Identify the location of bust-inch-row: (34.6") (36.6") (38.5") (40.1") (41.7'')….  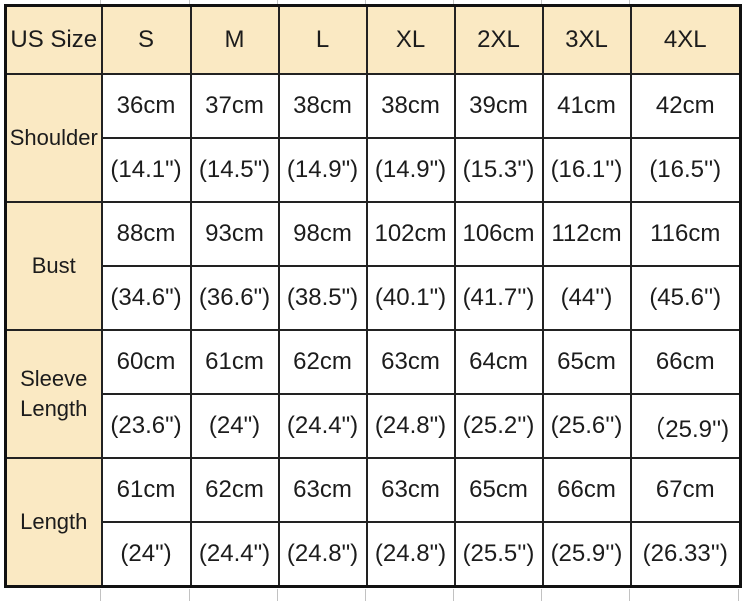
(374, 298).